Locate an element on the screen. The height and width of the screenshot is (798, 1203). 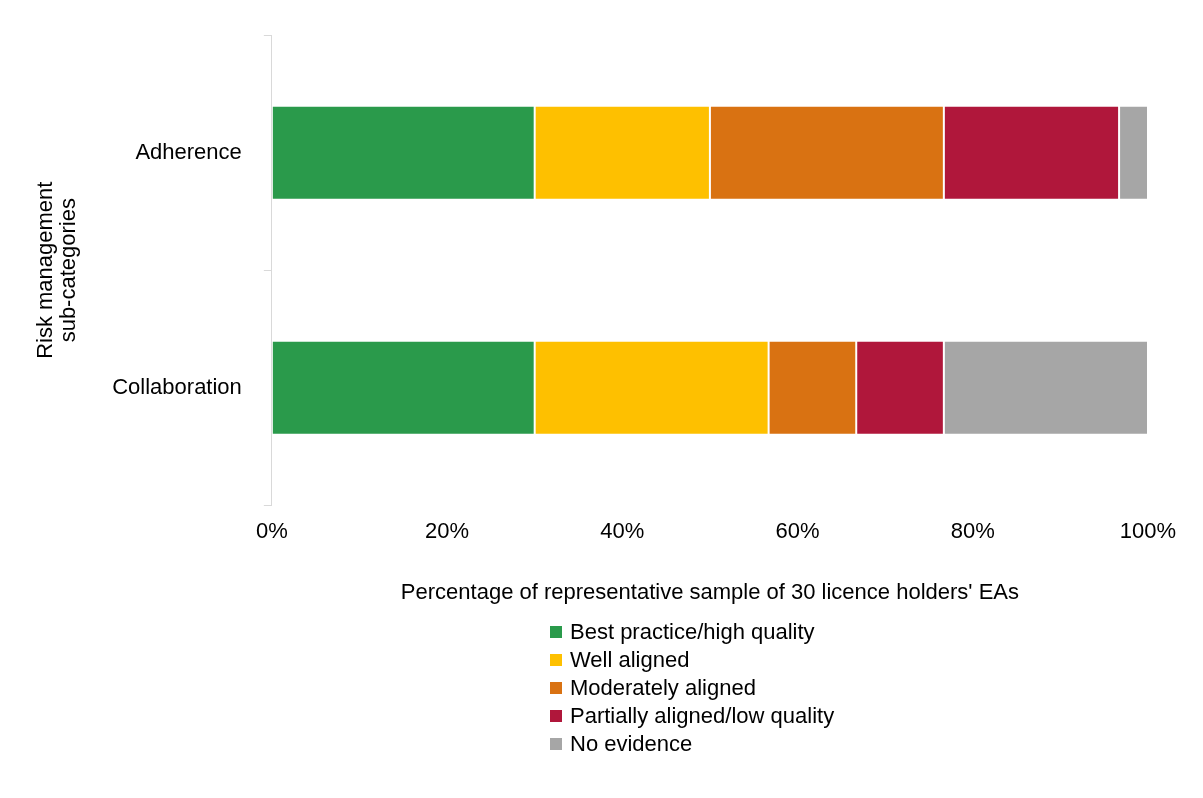
x-tick-label: 80% is located at coordinates (972, 531).